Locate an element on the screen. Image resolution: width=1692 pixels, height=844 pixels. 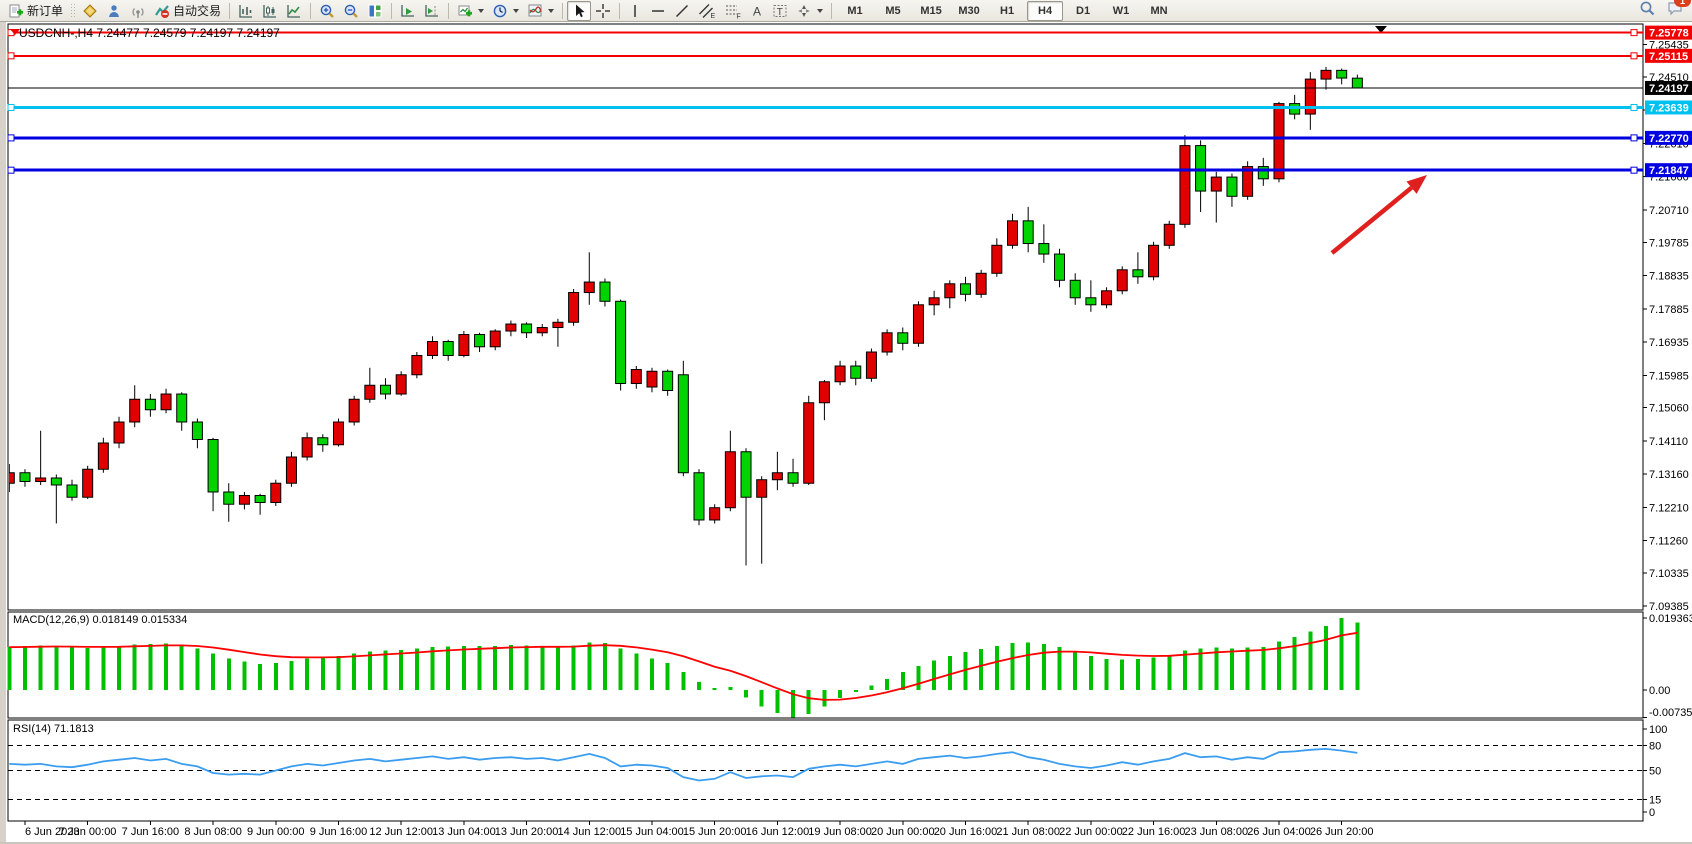
signals-button is located at coordinates (138, 11).